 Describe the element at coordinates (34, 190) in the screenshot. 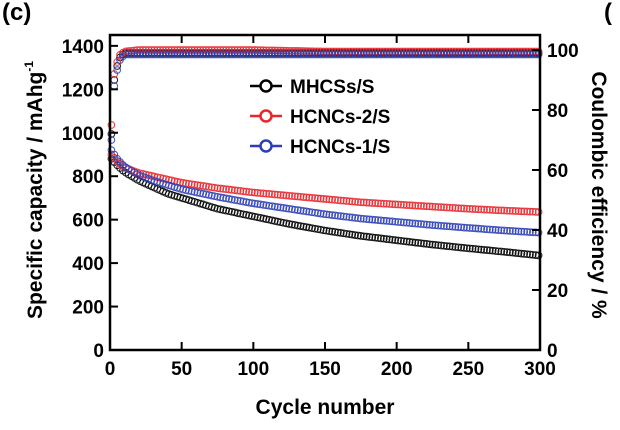

I see `y-axis-title: Specific capacity / mAhg-1` at that location.